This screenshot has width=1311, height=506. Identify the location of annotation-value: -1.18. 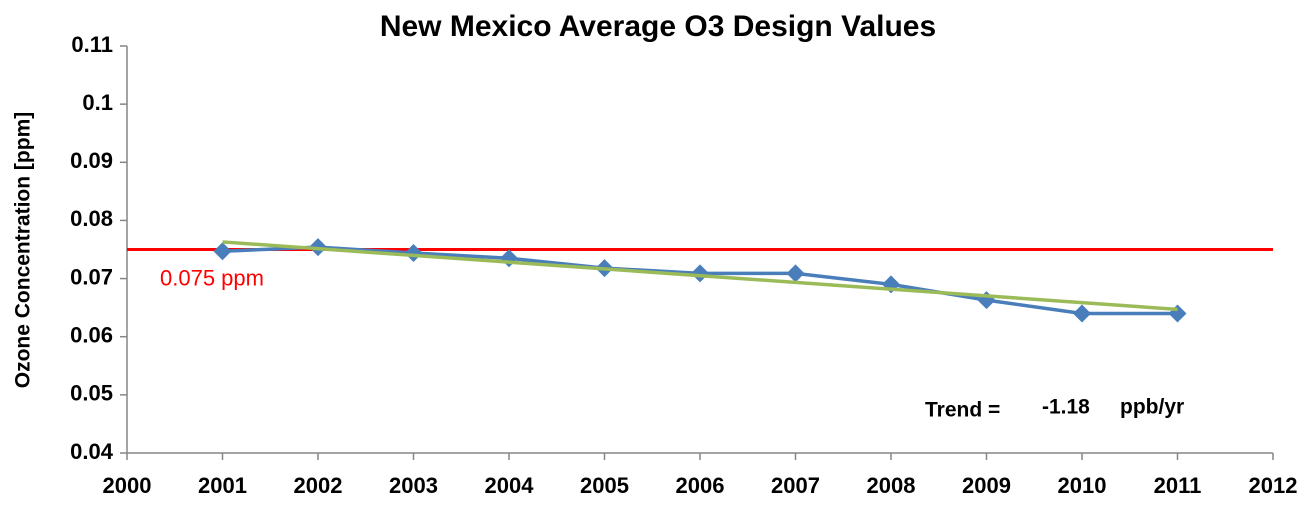
(1066, 407).